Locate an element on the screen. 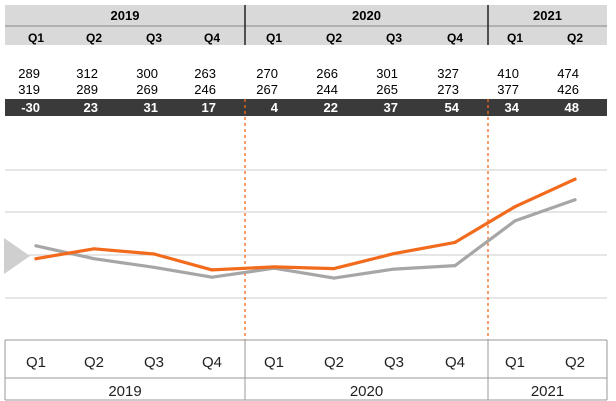 Image resolution: width=616 pixels, height=401 pixels. difference-cell: -30 is located at coordinates (30, 107).